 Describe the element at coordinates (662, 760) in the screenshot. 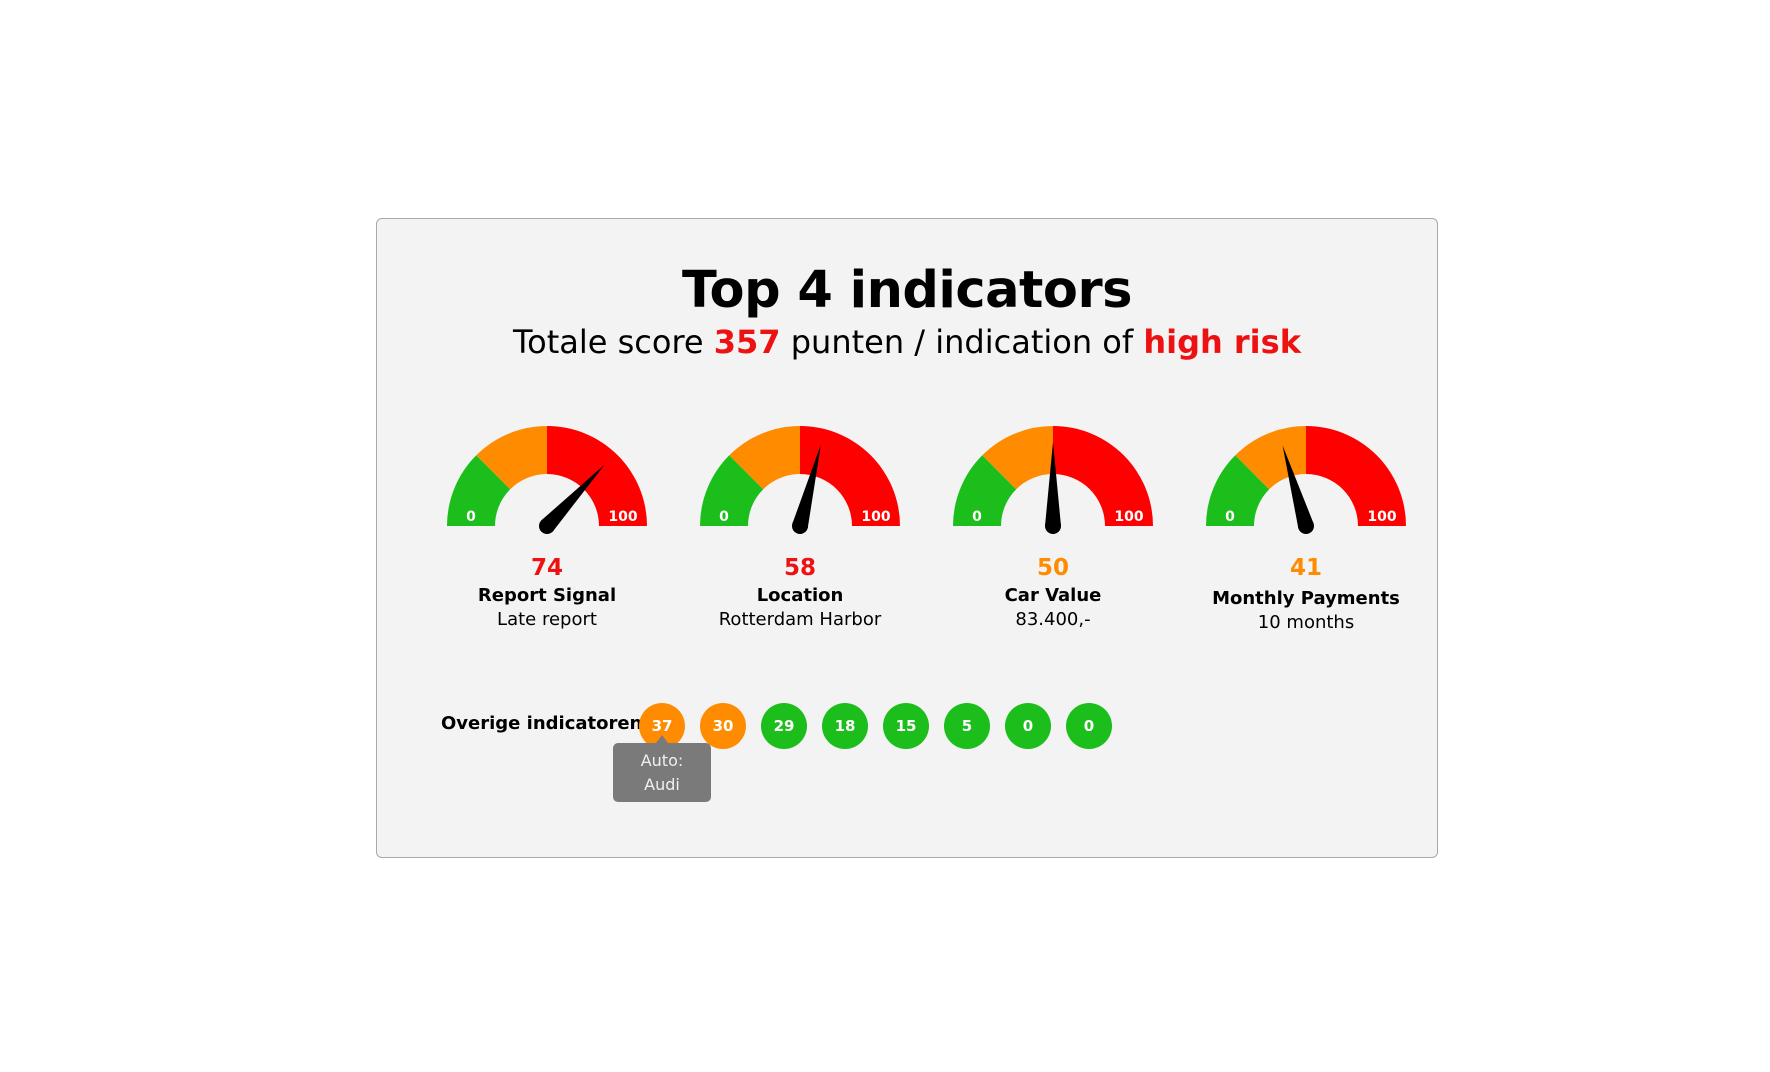

I see `tooltip-line: Auto:` at that location.